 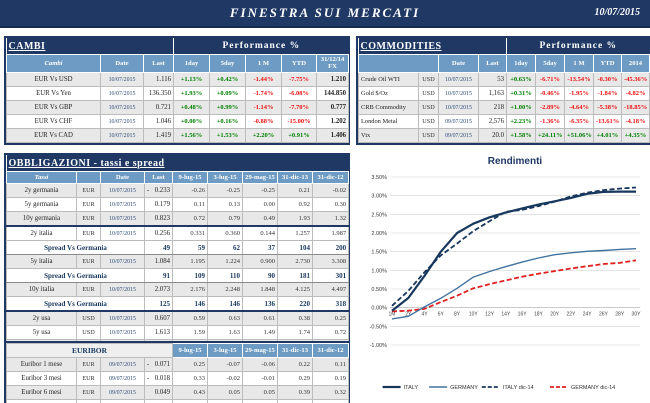 I want to click on spread-value: 220, so click(x=295, y=304).